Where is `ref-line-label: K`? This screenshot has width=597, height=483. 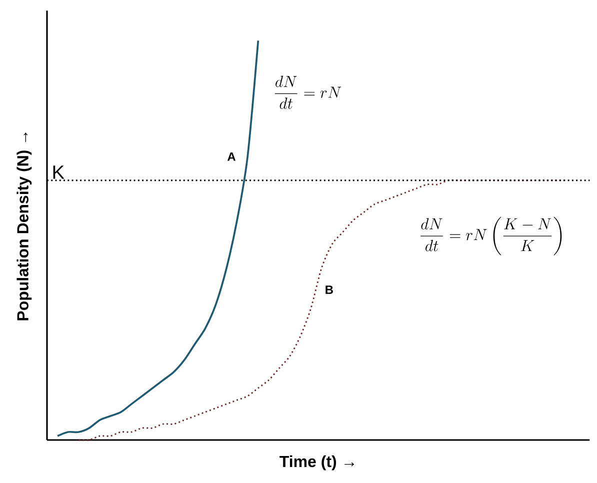
ref-line-label: K is located at coordinates (58, 172).